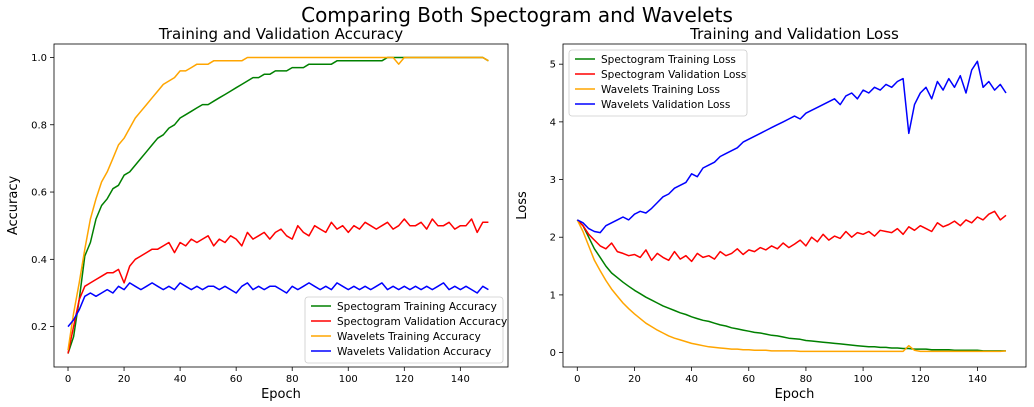 The image size is (1034, 407). I want to click on legend-entry: Wavelets Validation Loss, so click(665, 105).